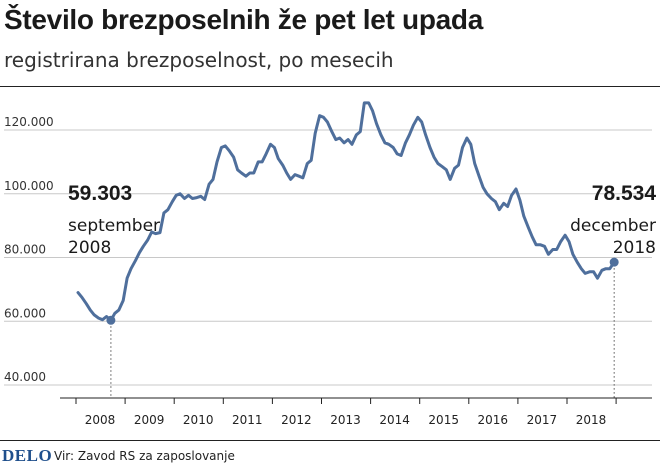 The image size is (660, 472). Describe the element at coordinates (443, 420) in the screenshot. I see `x-tick-label: 2015` at that location.